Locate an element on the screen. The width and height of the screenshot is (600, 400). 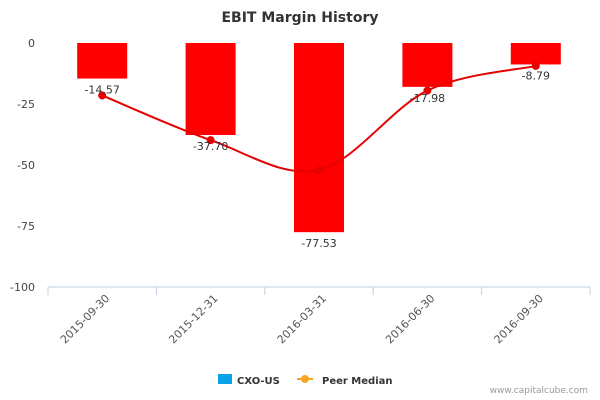
legend-marker-peer-median is located at coordinates (305, 379).